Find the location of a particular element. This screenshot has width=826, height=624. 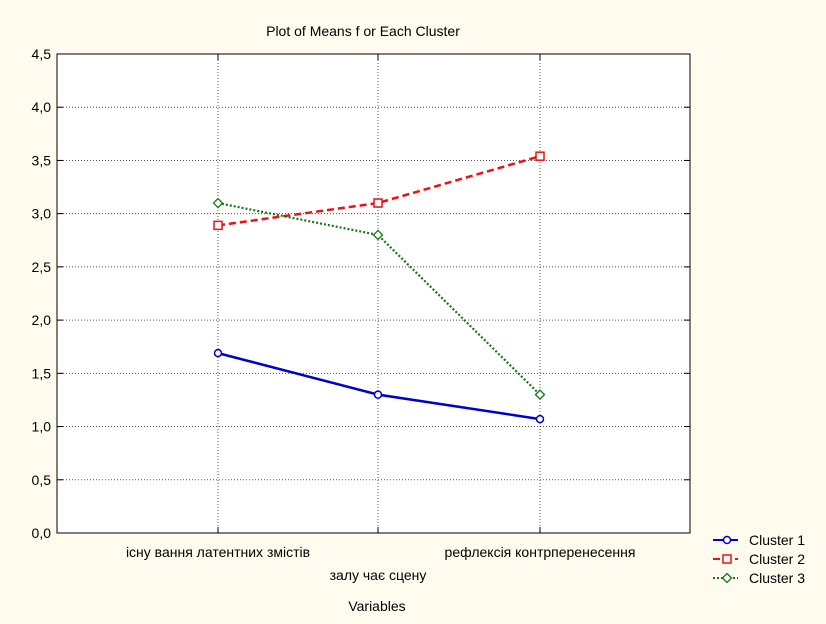

y-tick-label: 4,5 is located at coordinates (42, 54).